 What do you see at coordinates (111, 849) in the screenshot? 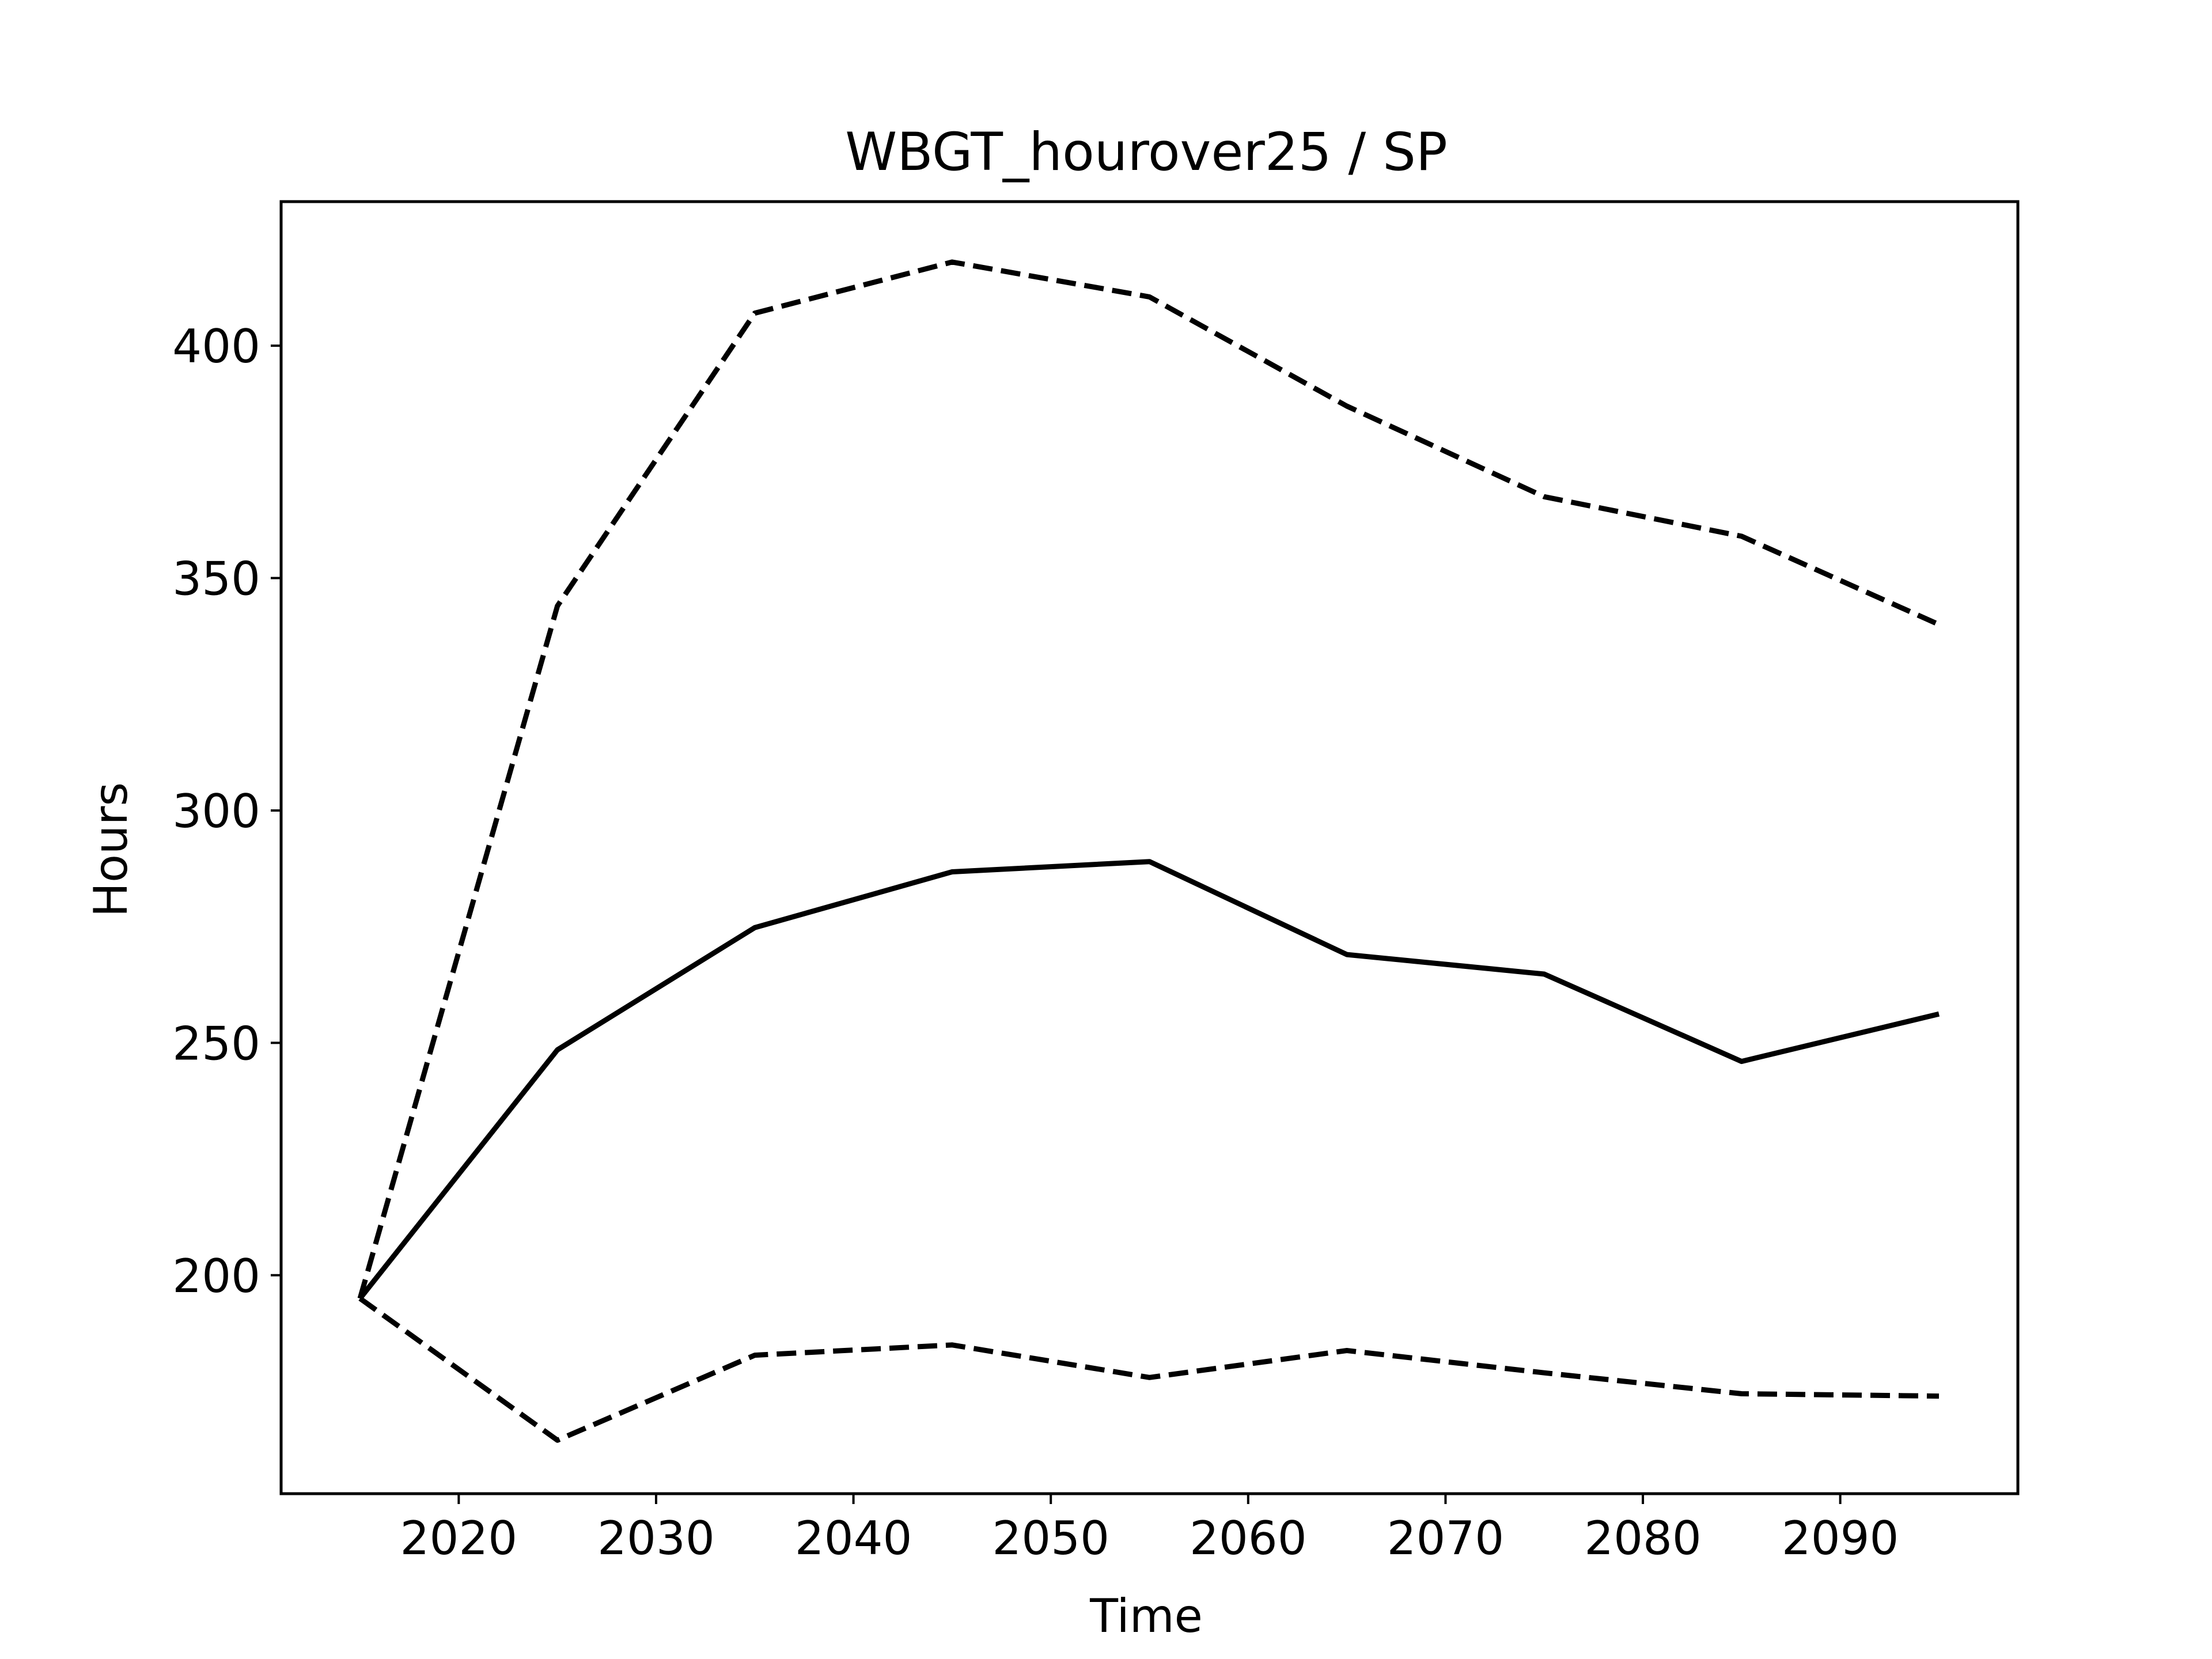
I see `y-axis-label: Hours` at bounding box center [111, 849].